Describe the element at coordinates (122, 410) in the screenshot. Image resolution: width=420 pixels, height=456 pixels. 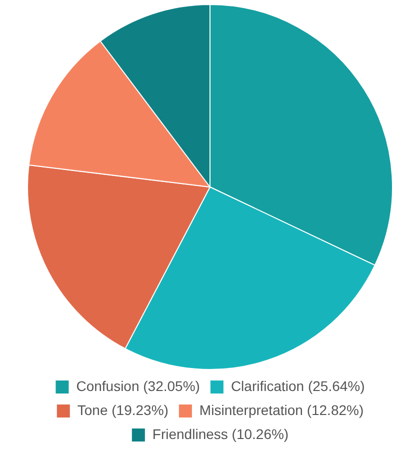
I see `legend-label: Tone (19.23%)` at that location.